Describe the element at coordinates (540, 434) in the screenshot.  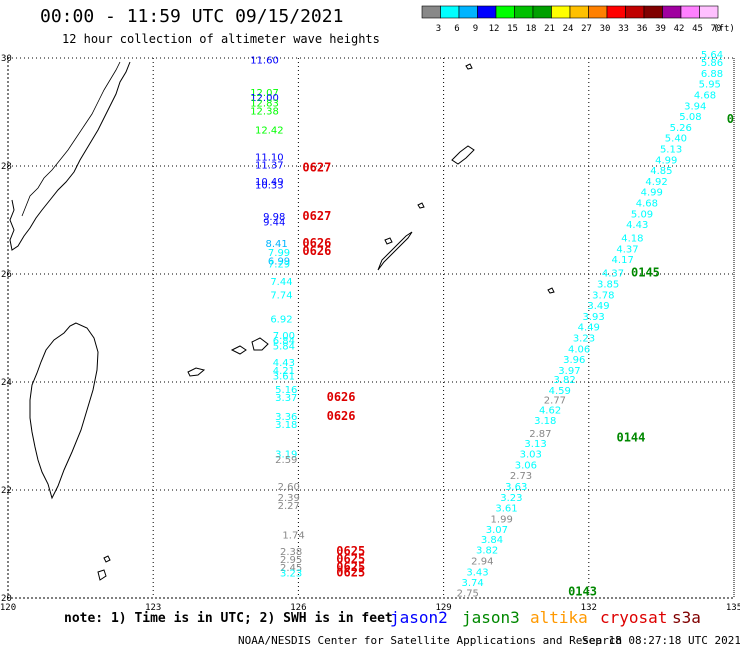
I see `wave-height-value: 2.87` at that location.